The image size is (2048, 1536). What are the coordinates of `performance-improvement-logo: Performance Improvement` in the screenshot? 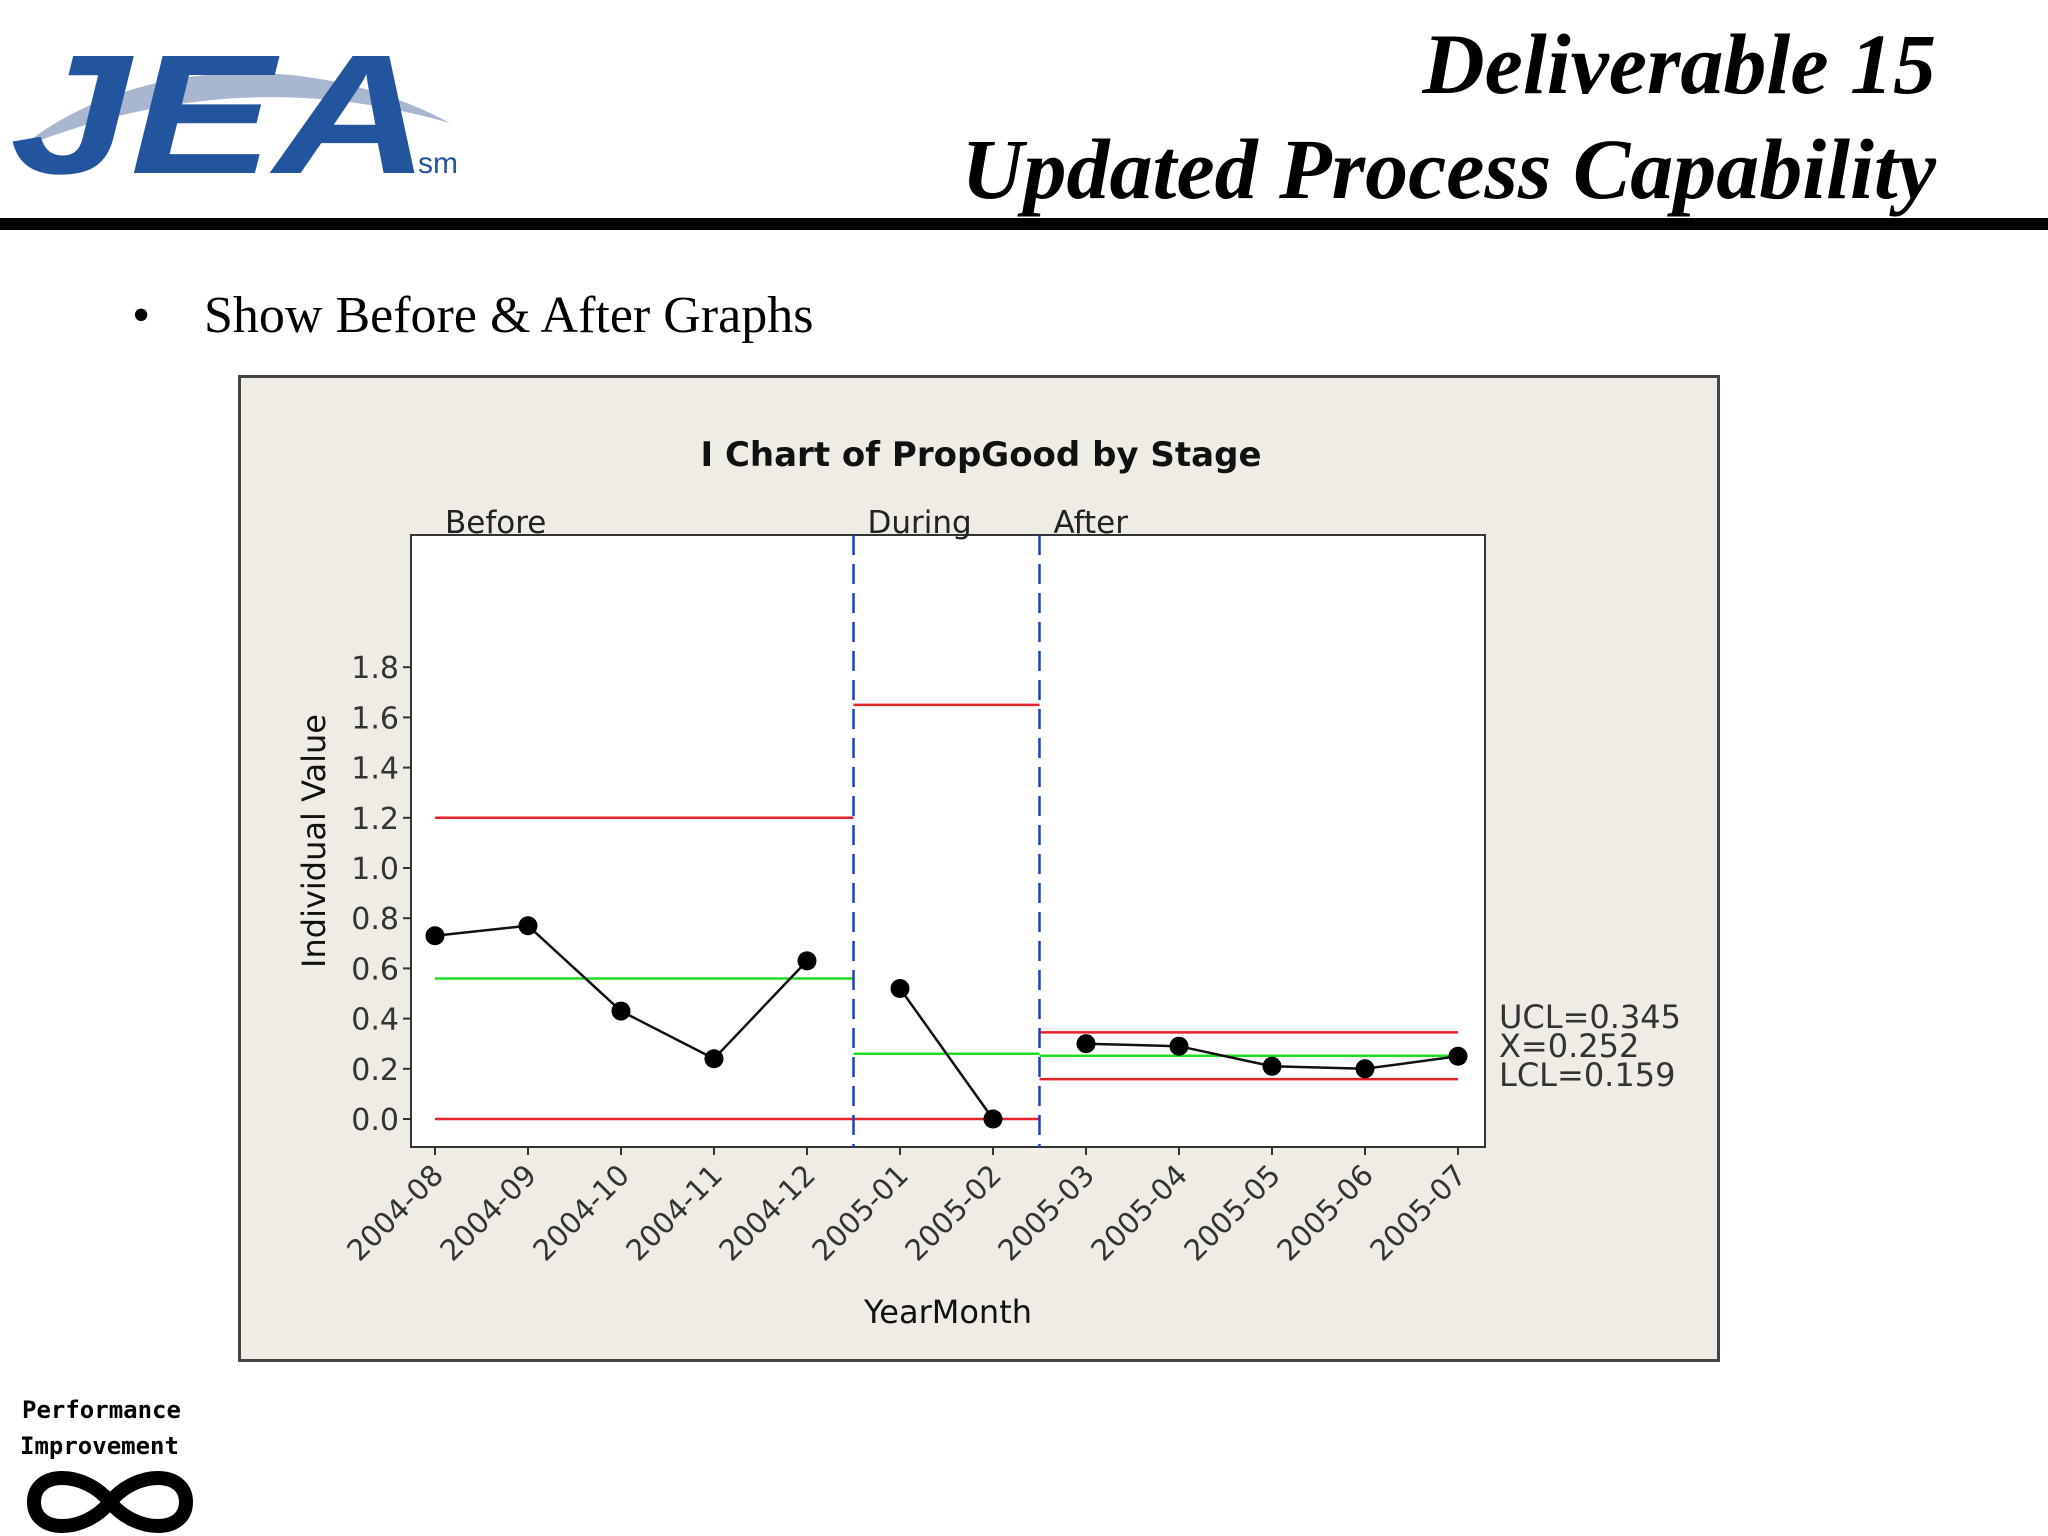 It's located at (107, 1464).